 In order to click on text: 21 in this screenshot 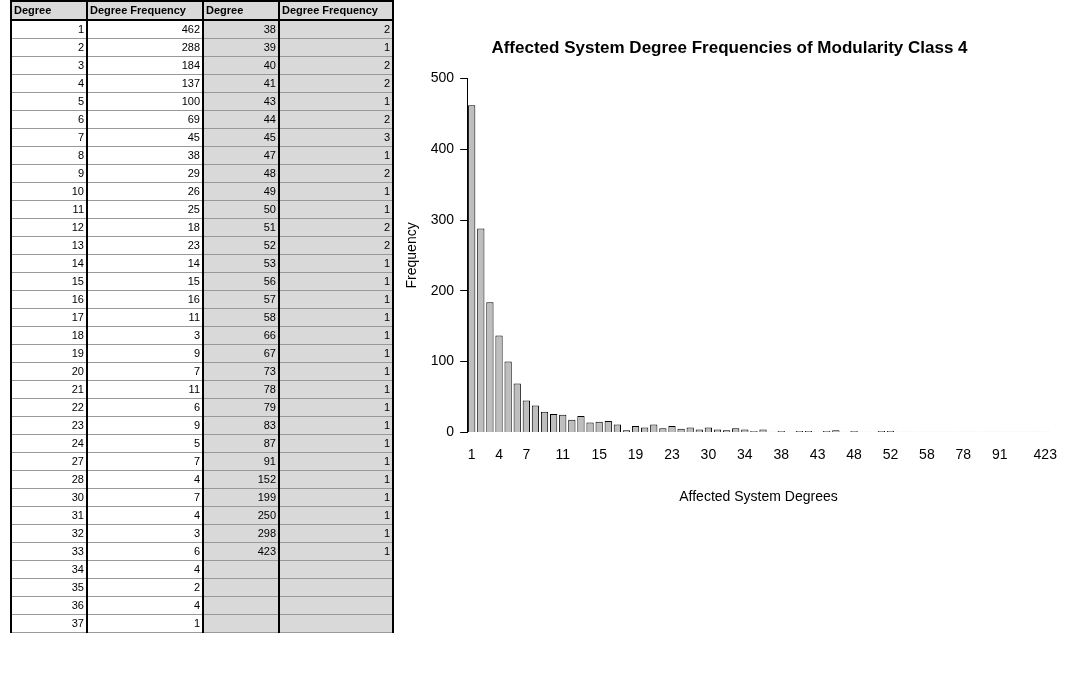, I will do `click(49, 389)`.